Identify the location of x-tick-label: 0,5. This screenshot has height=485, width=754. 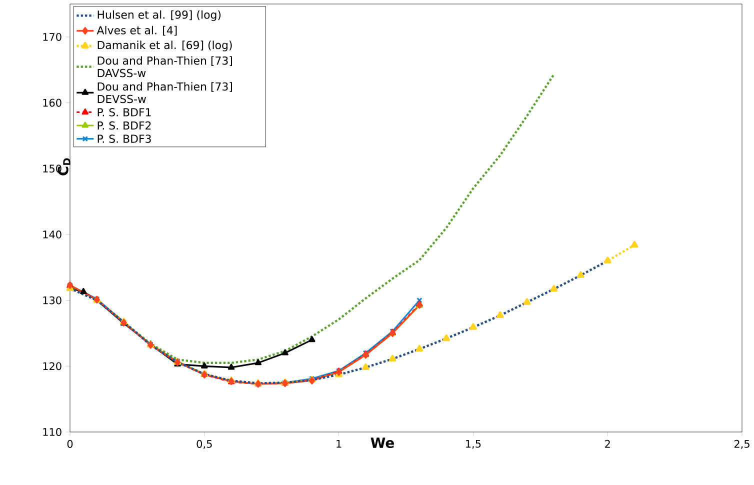
(204, 444).